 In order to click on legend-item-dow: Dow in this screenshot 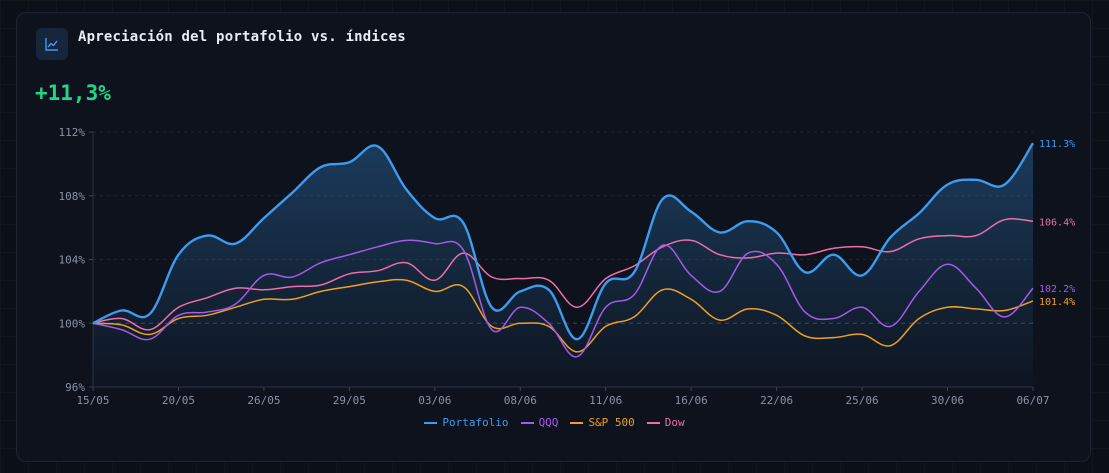, I will do `click(665, 422)`.